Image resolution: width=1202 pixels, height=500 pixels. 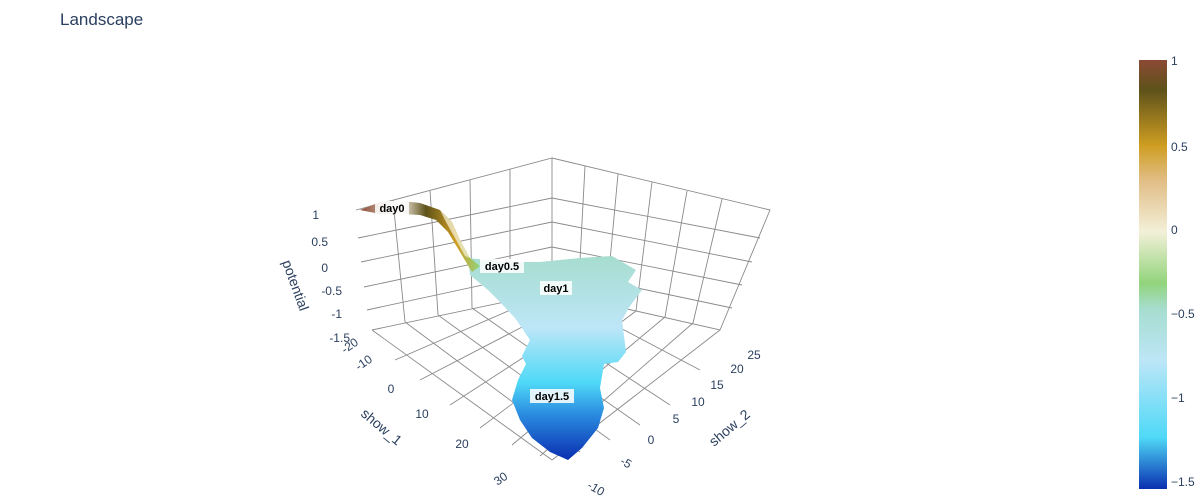 I want to click on colorbar: 1 0.5 0 −0.5 −1 −1.5, so click(x=1167, y=271).